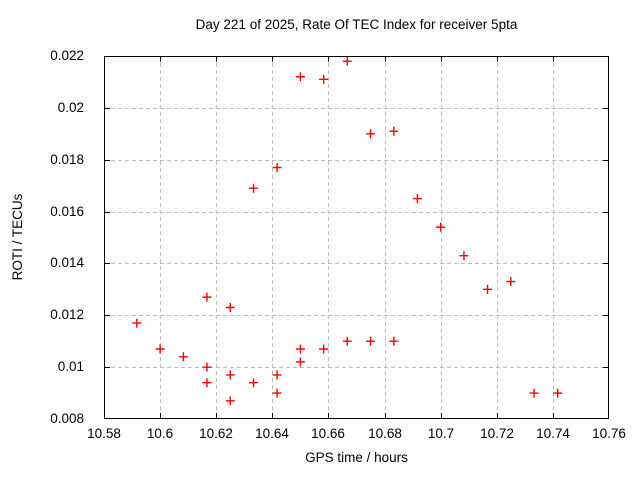 The image size is (640, 480). Describe the element at coordinates (67, 55) in the screenshot. I see `y-tick-label: 0.022` at that location.